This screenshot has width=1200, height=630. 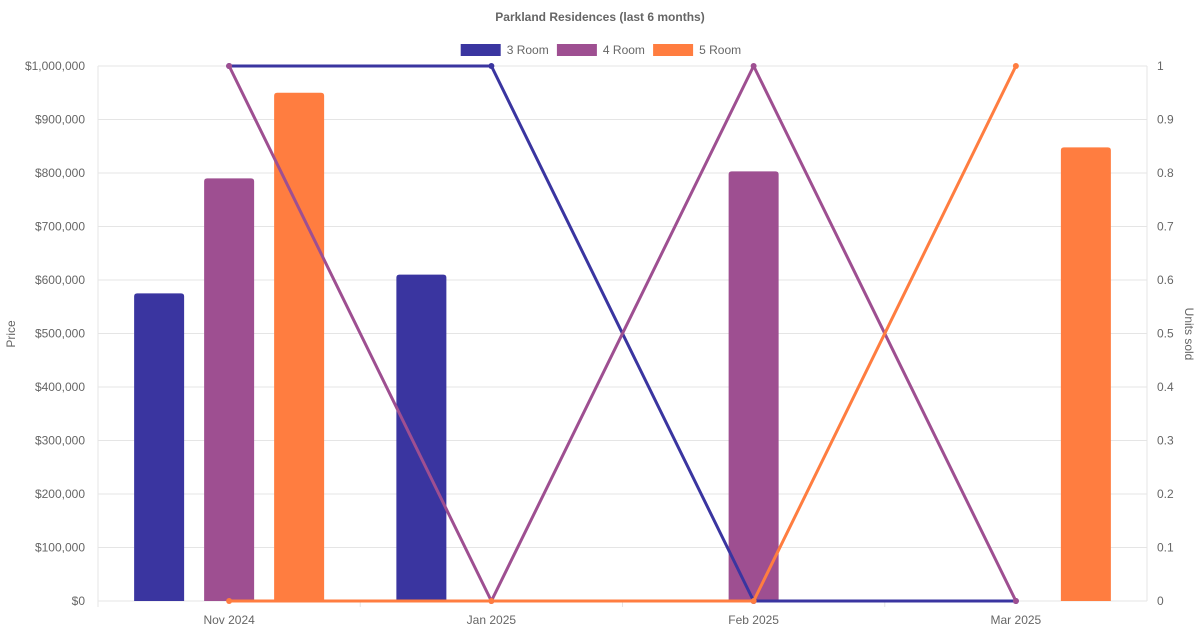 What do you see at coordinates (1165, 120) in the screenshot?
I see `y-right-tick-label: 0.9` at bounding box center [1165, 120].